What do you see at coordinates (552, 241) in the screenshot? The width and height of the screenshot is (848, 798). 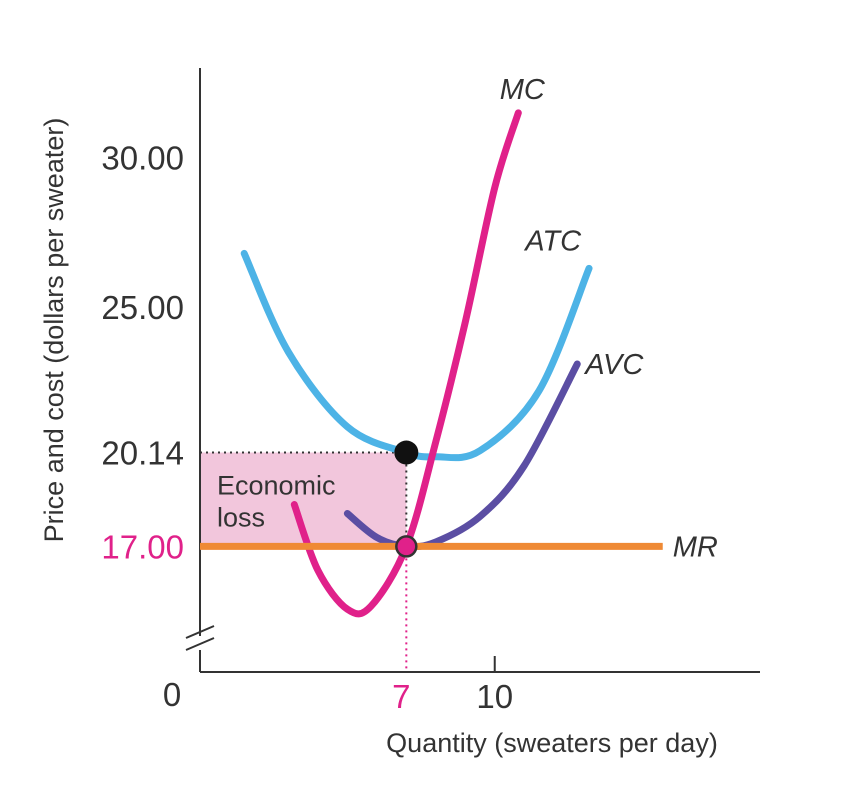 I see `atc-label: ATC` at bounding box center [552, 241].